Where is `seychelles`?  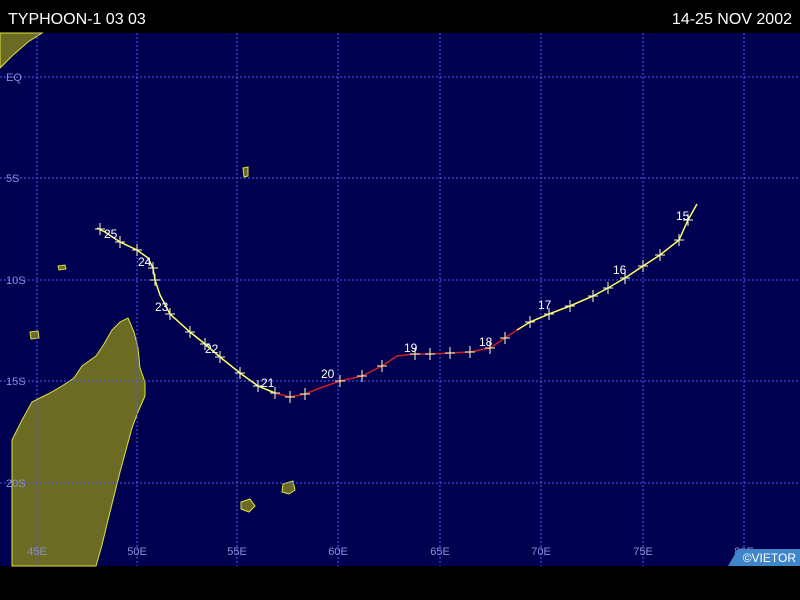 seychelles is located at coordinates (245, 172).